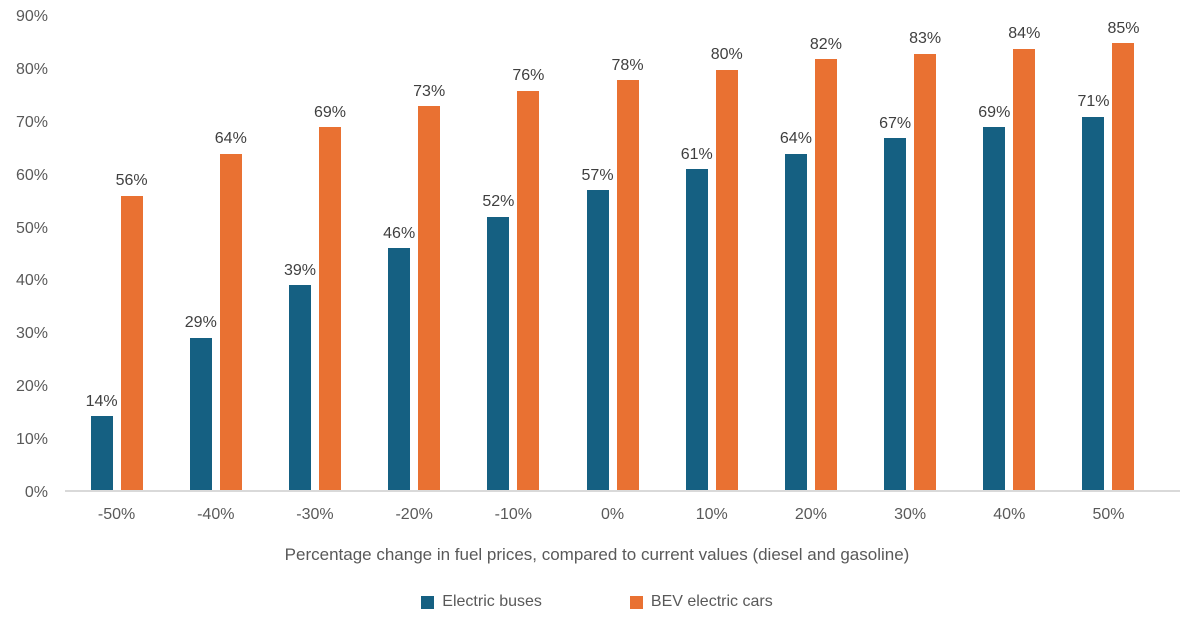 This screenshot has width=1194, height=631. I want to click on bar-group--10-: 52% 76%, so click(513, 253).